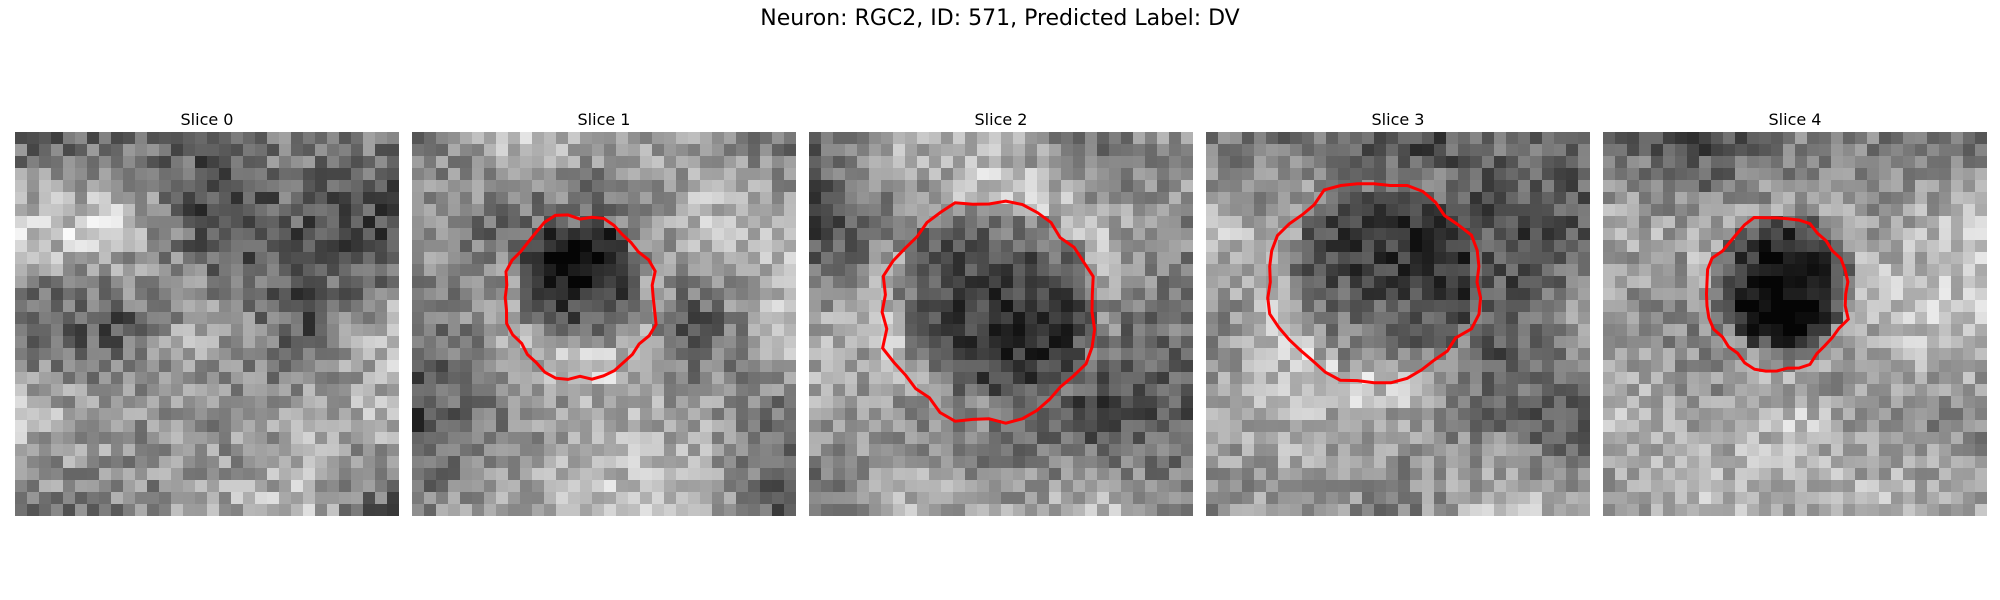 This screenshot has width=2000, height=600. Describe the element at coordinates (604, 324) in the screenshot. I see `slice-image` at that location.